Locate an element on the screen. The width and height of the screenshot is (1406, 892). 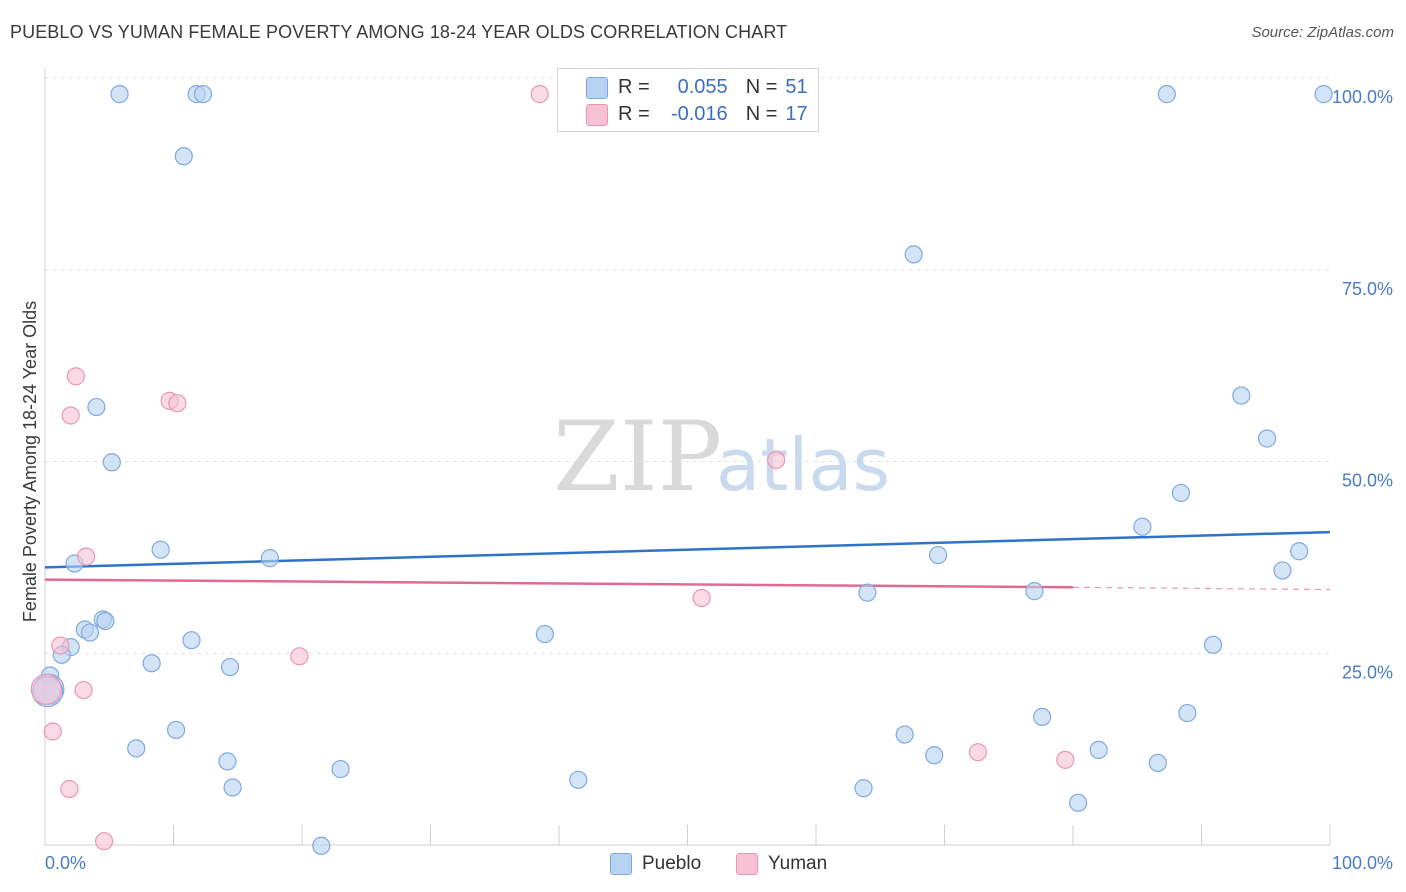
yuman-r-value: -0.016 is located at coordinates (699, 113).